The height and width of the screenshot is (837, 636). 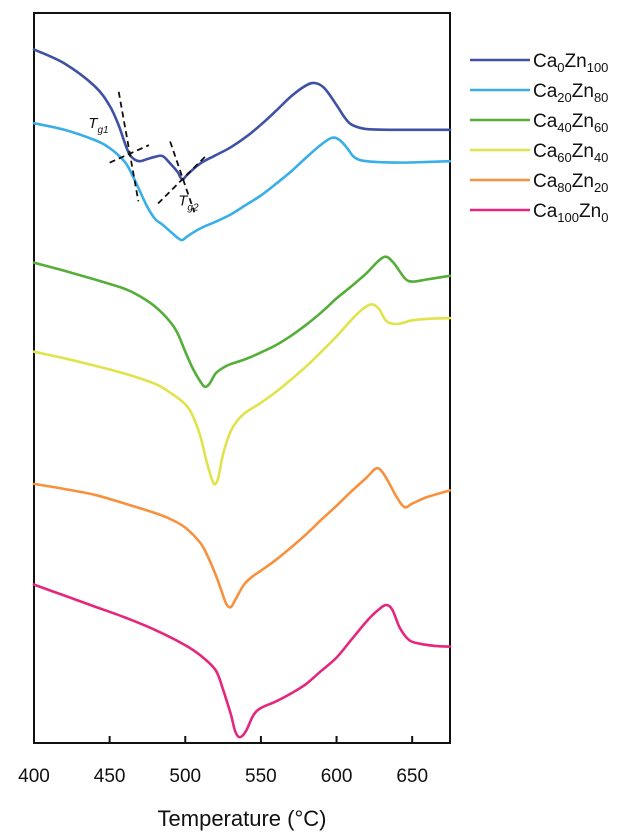 I want to click on tangent-construction-lines, so click(x=158, y=152).